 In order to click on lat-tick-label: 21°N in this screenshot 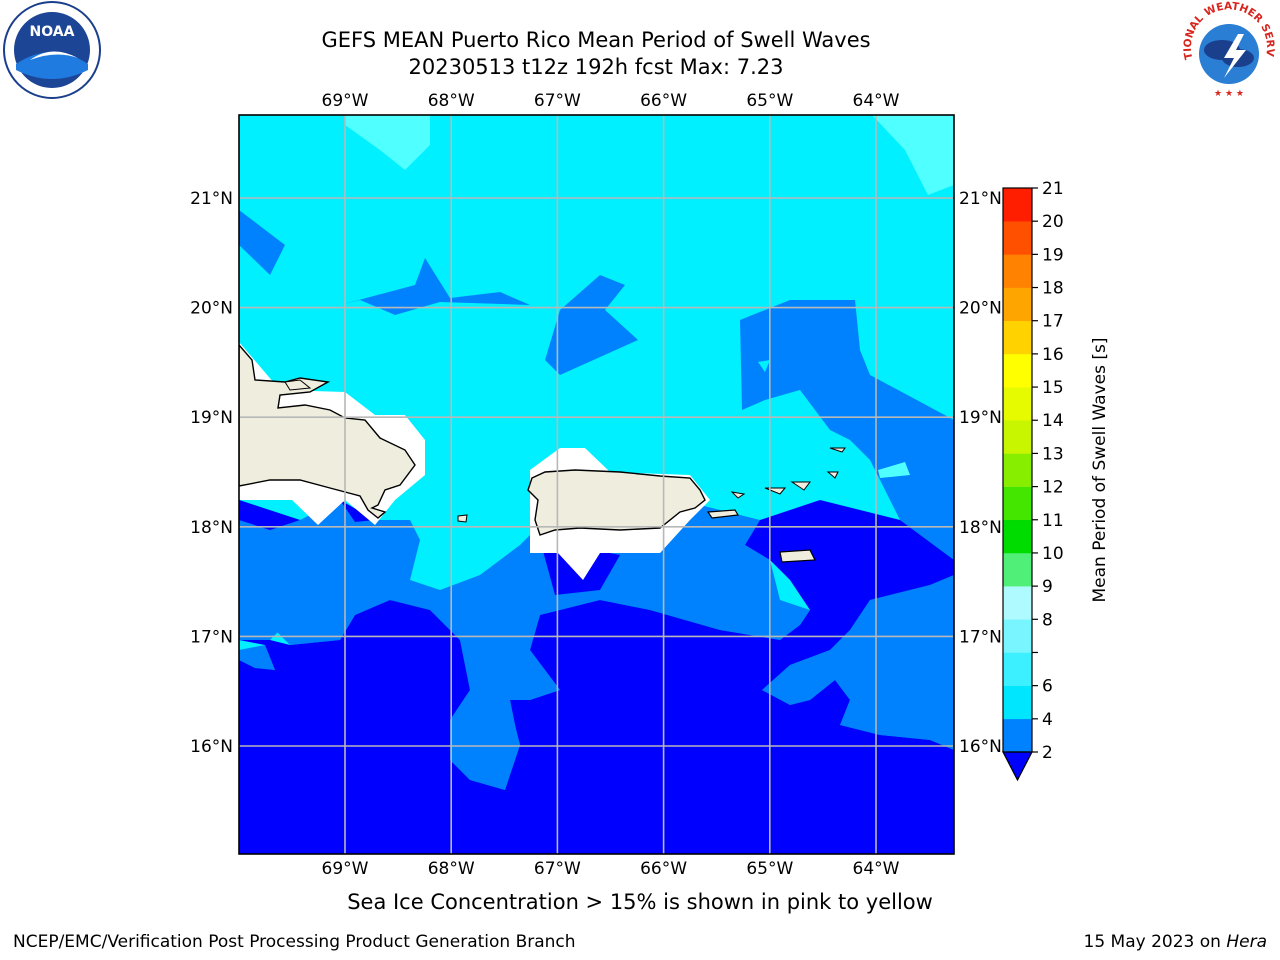, I will do `click(211, 199)`.